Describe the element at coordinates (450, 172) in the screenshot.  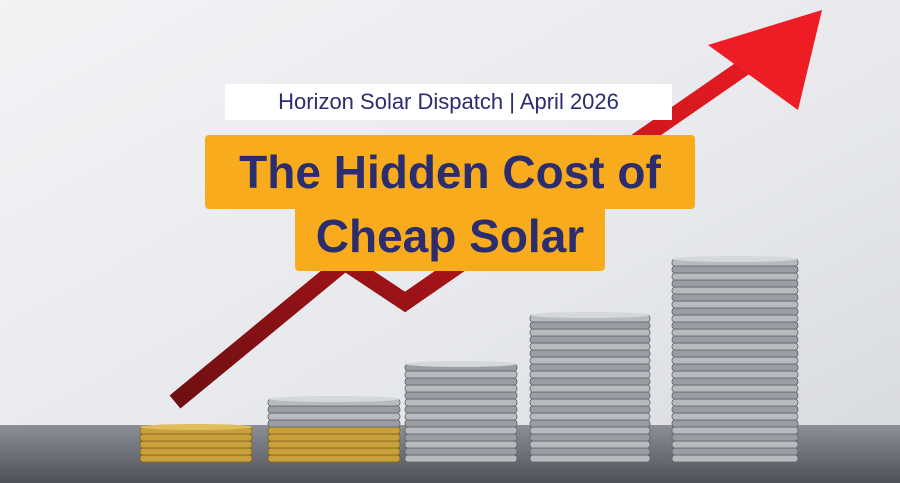
I see `title-line: The Hidden Cost of` at that location.